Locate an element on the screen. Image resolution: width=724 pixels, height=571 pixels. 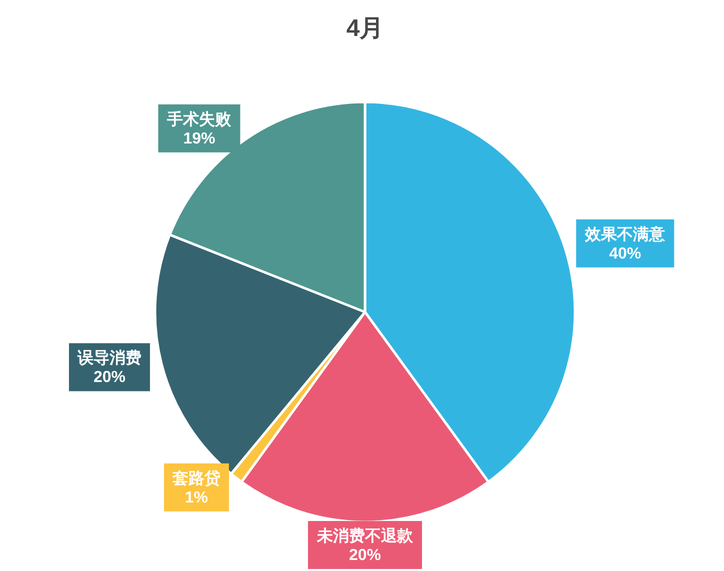
slice-label: 未消费不退款 is located at coordinates (365, 536).